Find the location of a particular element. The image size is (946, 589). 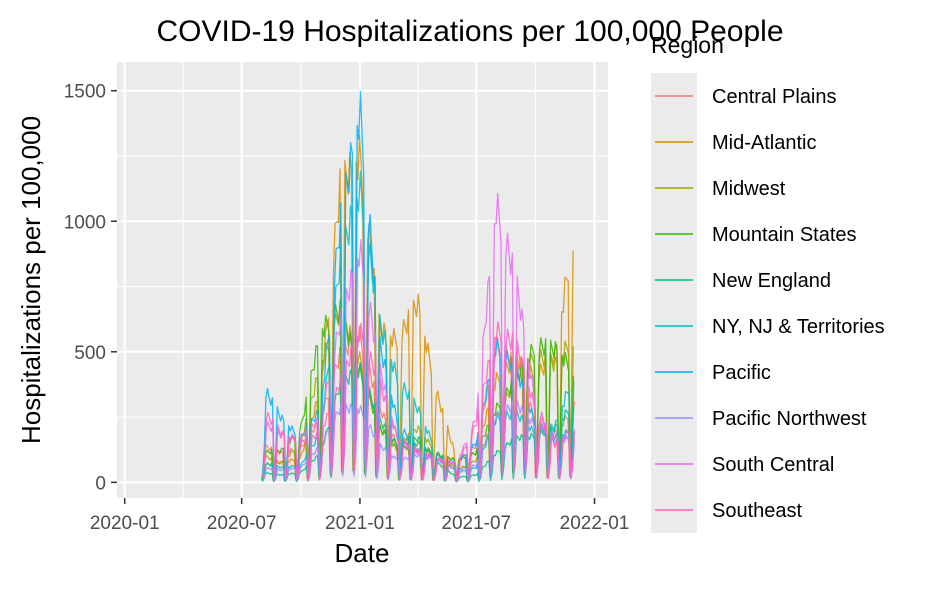

x-axis-title: Date is located at coordinates (362, 553).